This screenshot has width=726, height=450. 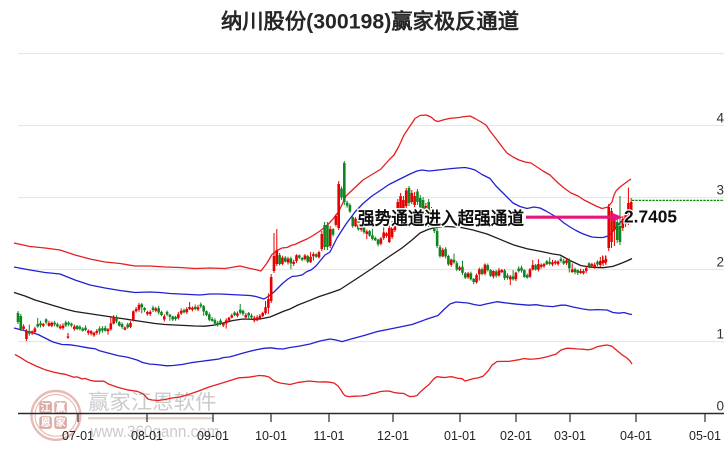 I want to click on svg-text: 赢, so click(x=61, y=407).